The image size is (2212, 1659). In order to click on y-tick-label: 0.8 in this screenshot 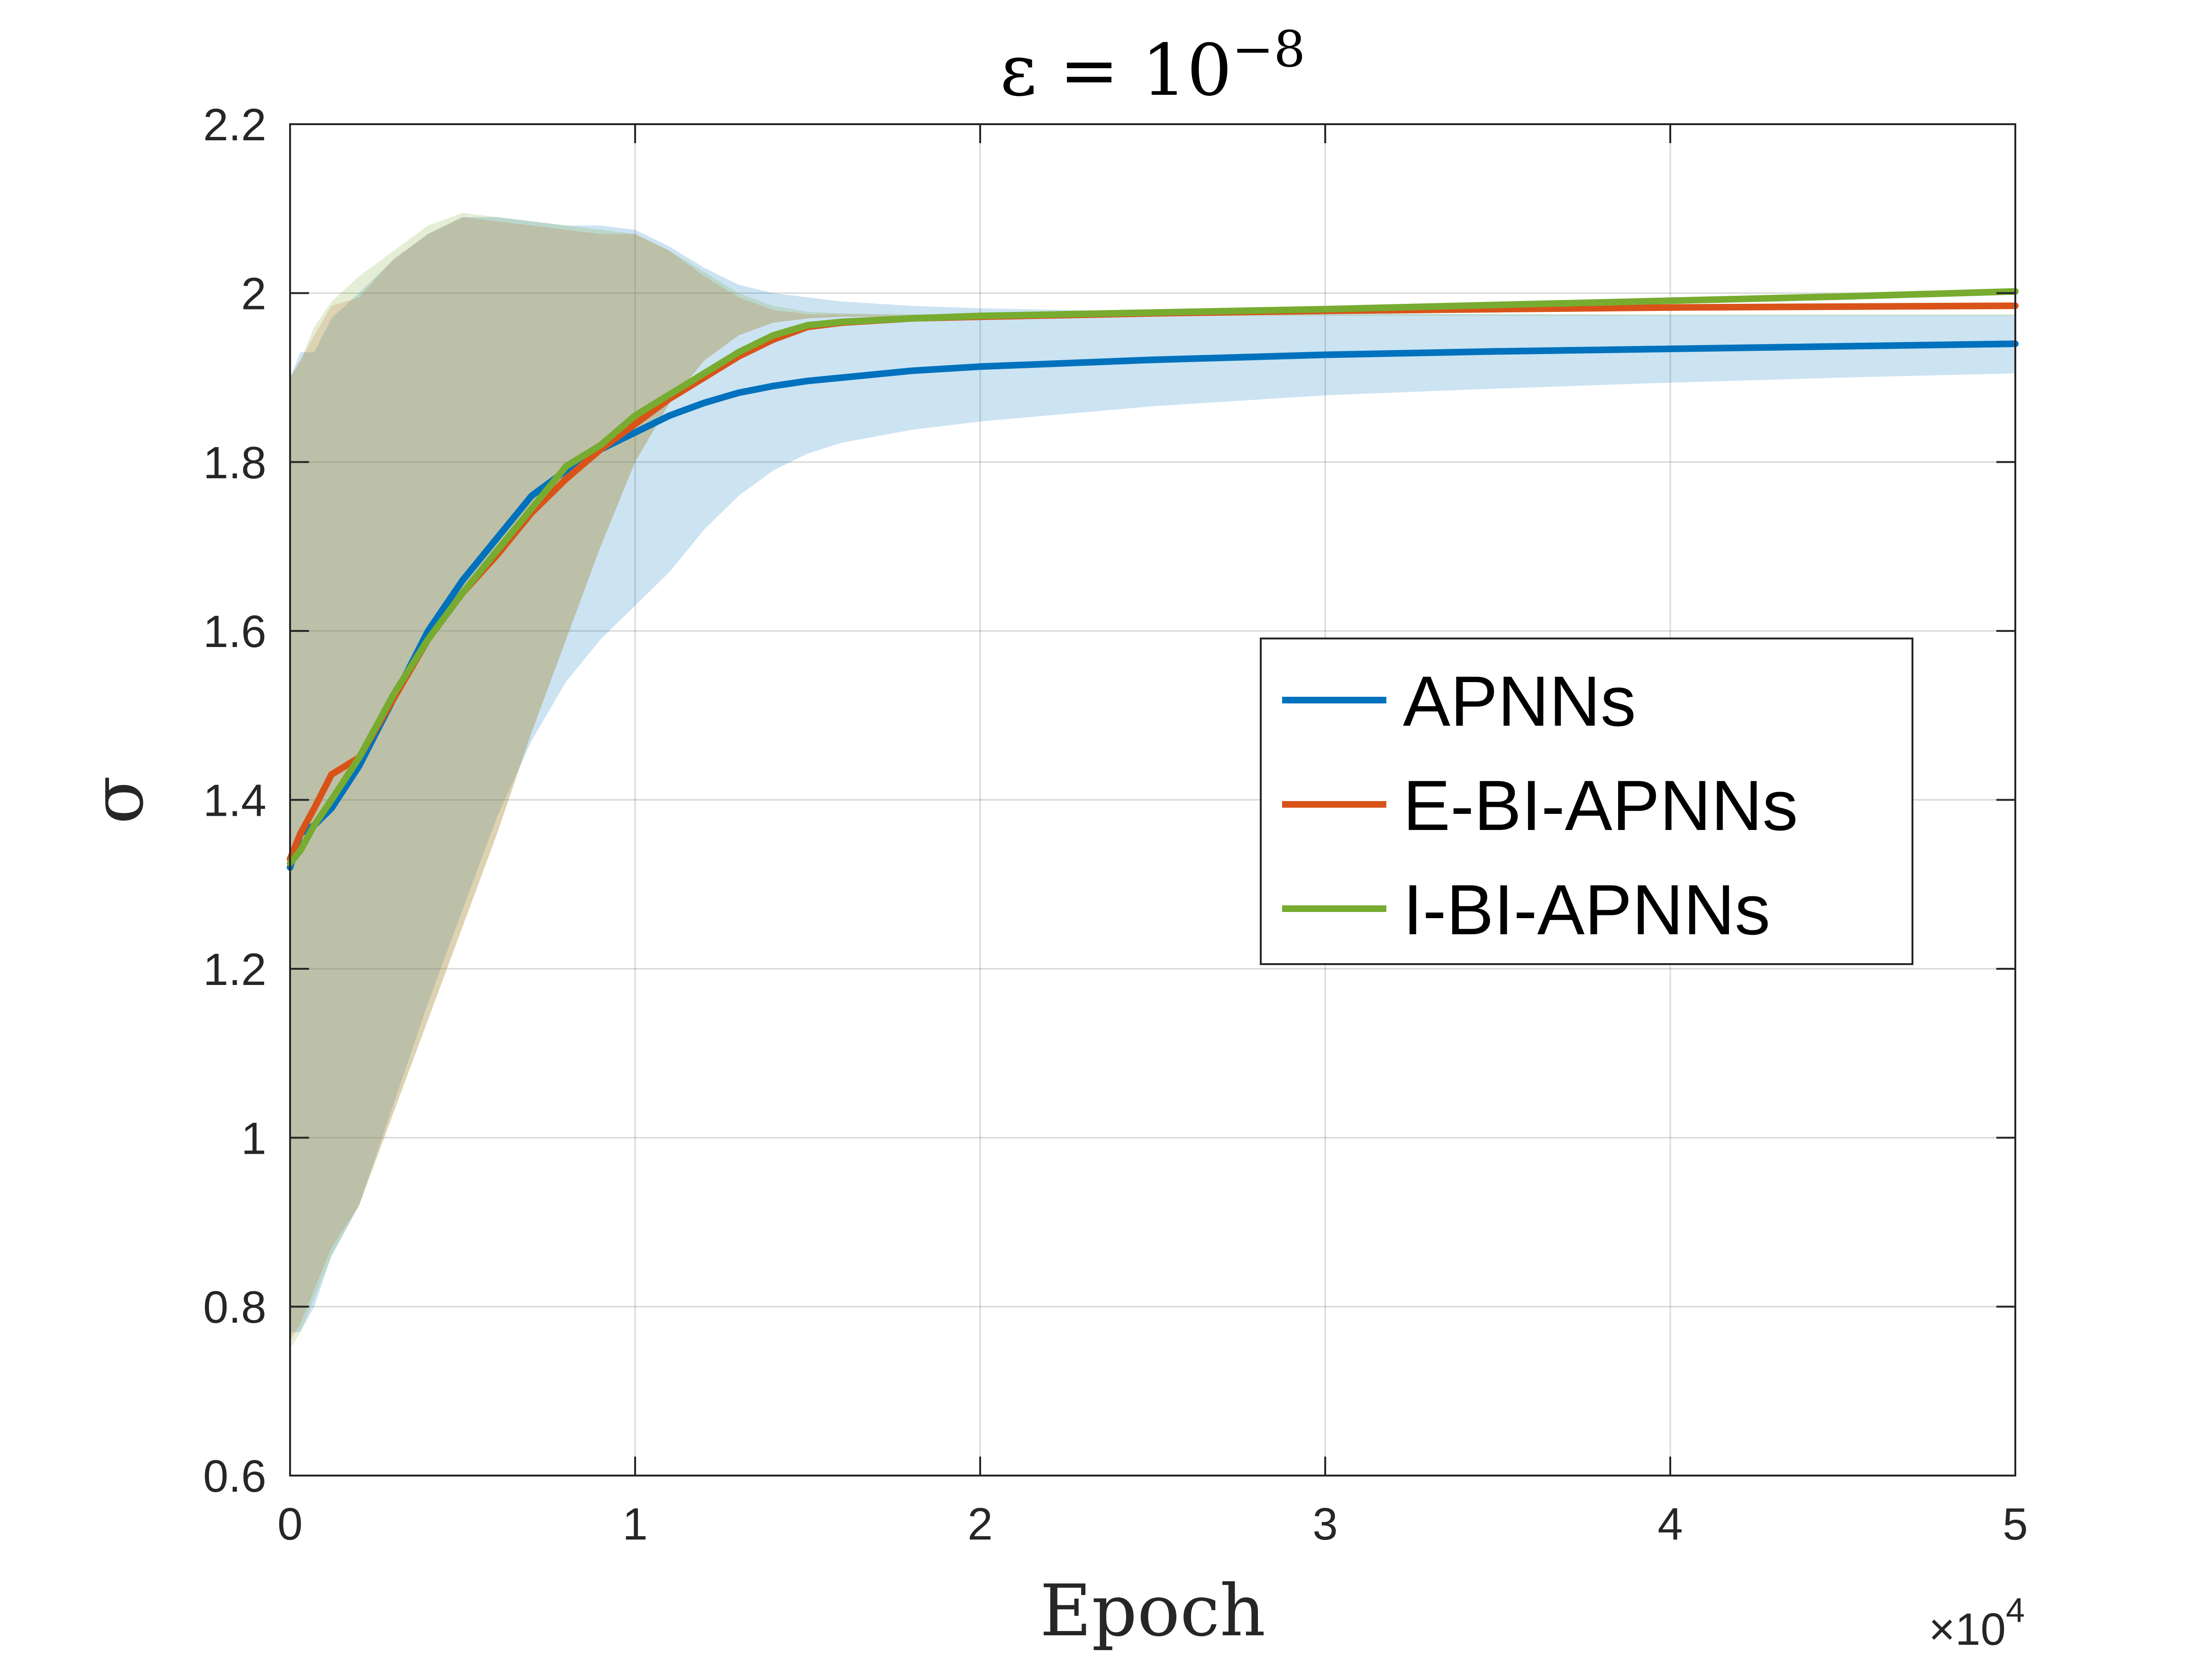, I will do `click(234, 1307)`.